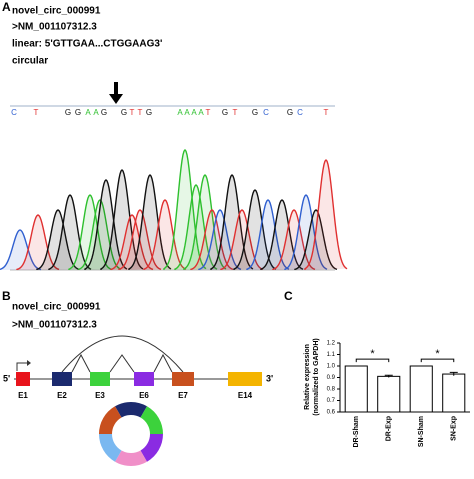  What do you see at coordinates (6, 378) in the screenshot?
I see `five-prime: 5'` at bounding box center [6, 378].